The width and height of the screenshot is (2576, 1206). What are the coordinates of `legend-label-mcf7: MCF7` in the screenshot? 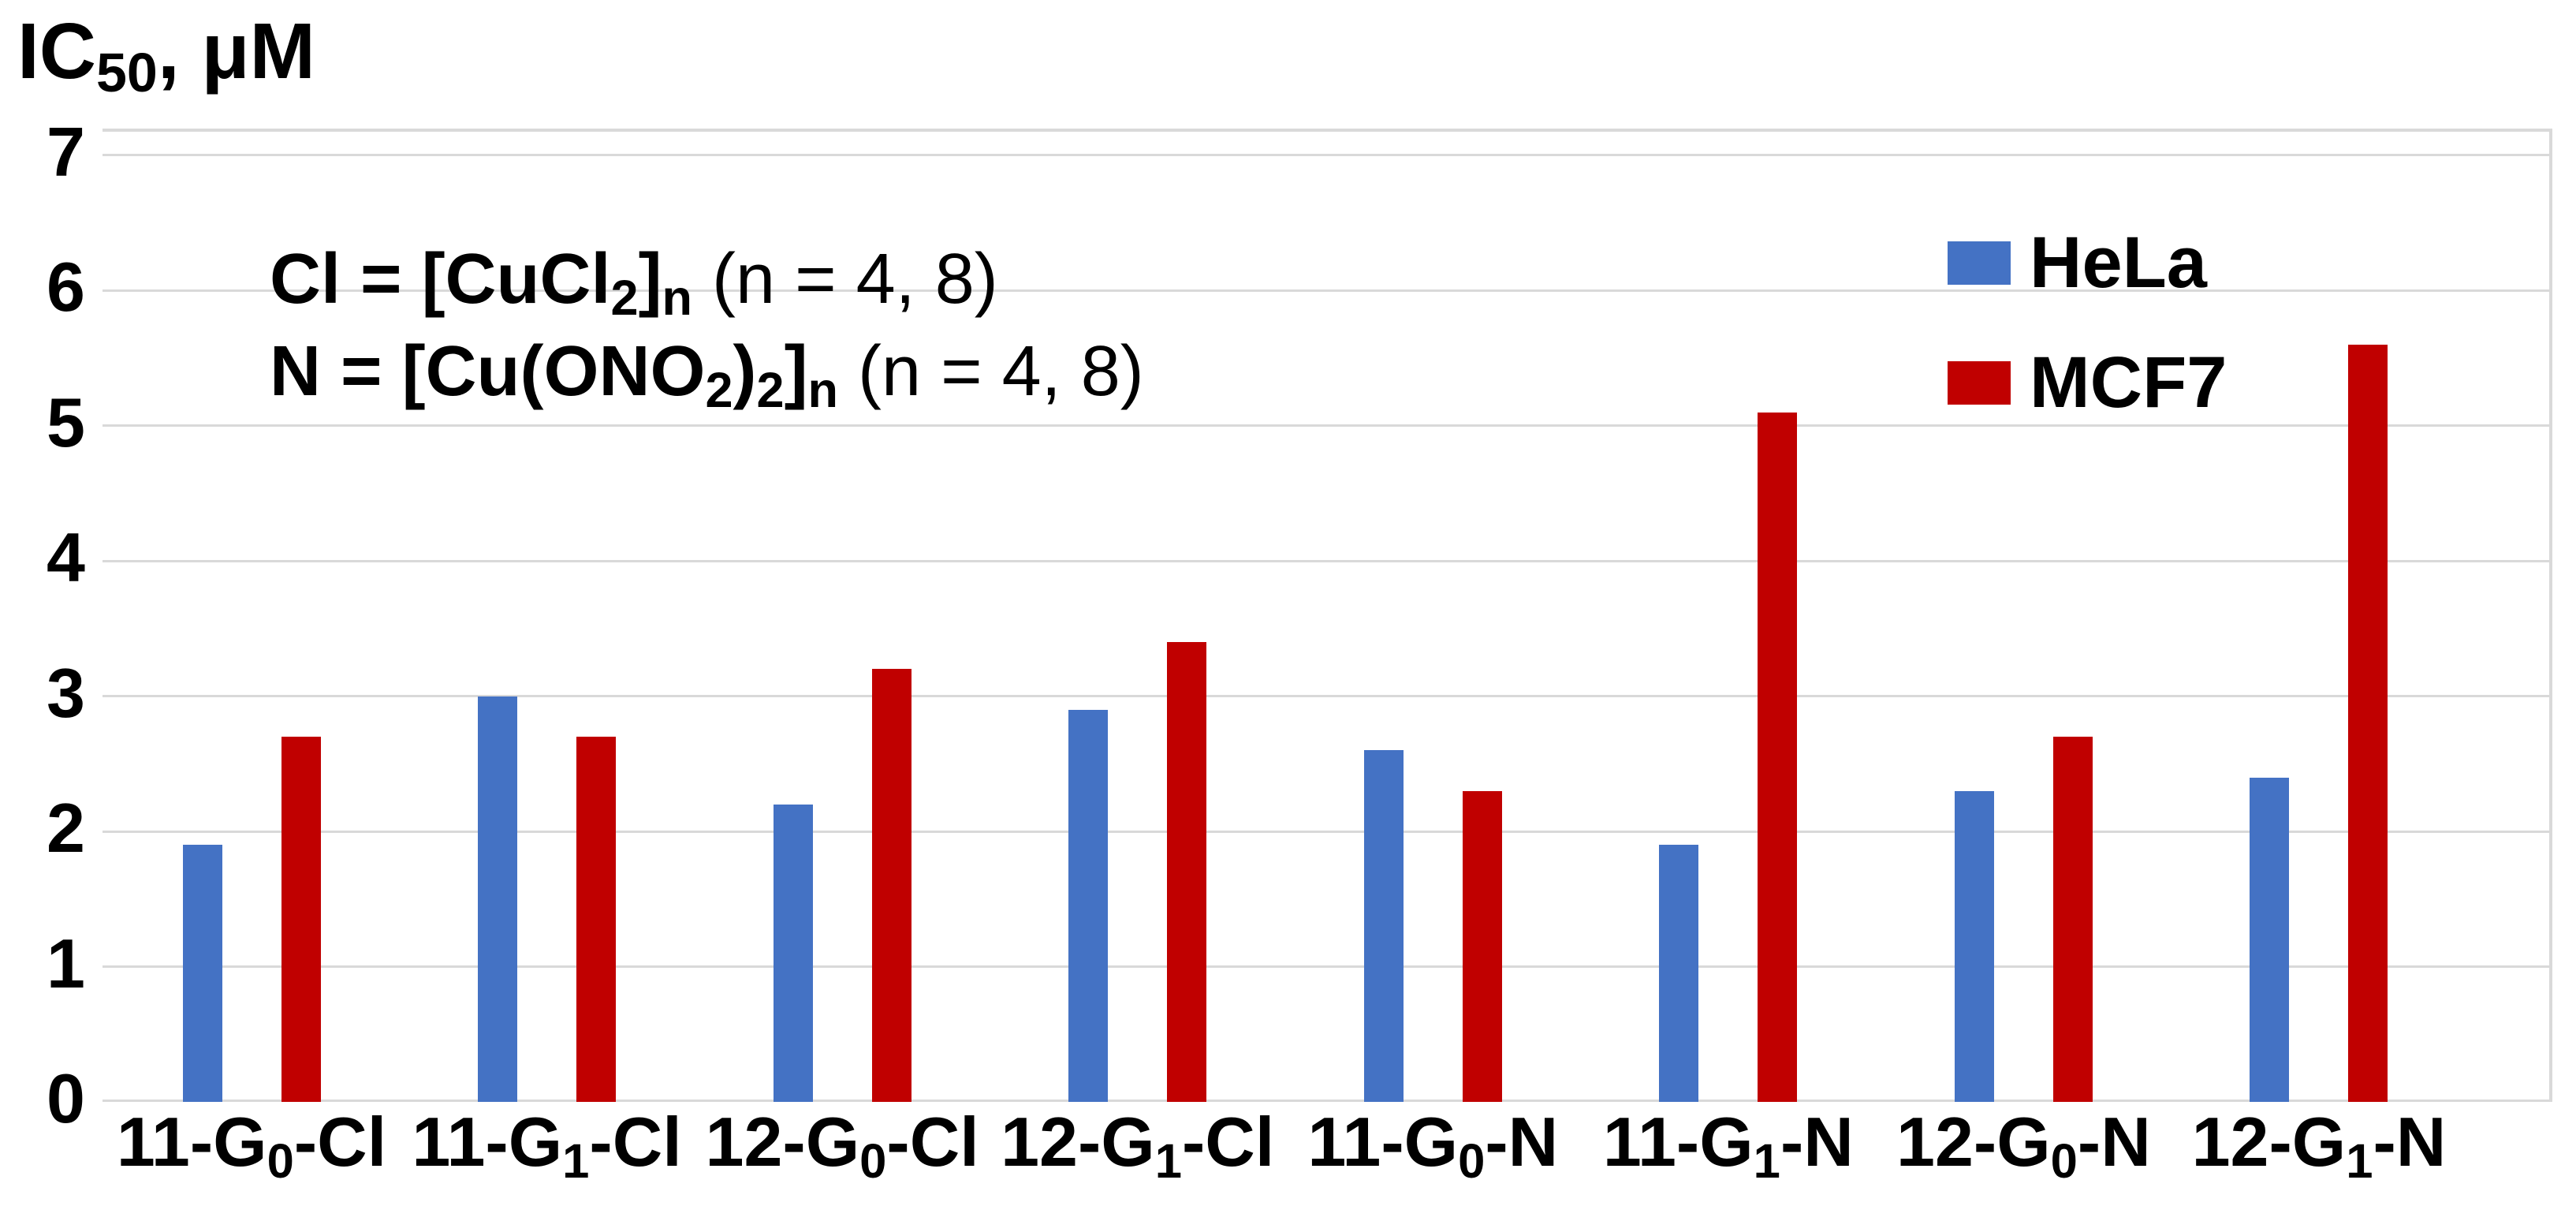 It's located at (2128, 382).